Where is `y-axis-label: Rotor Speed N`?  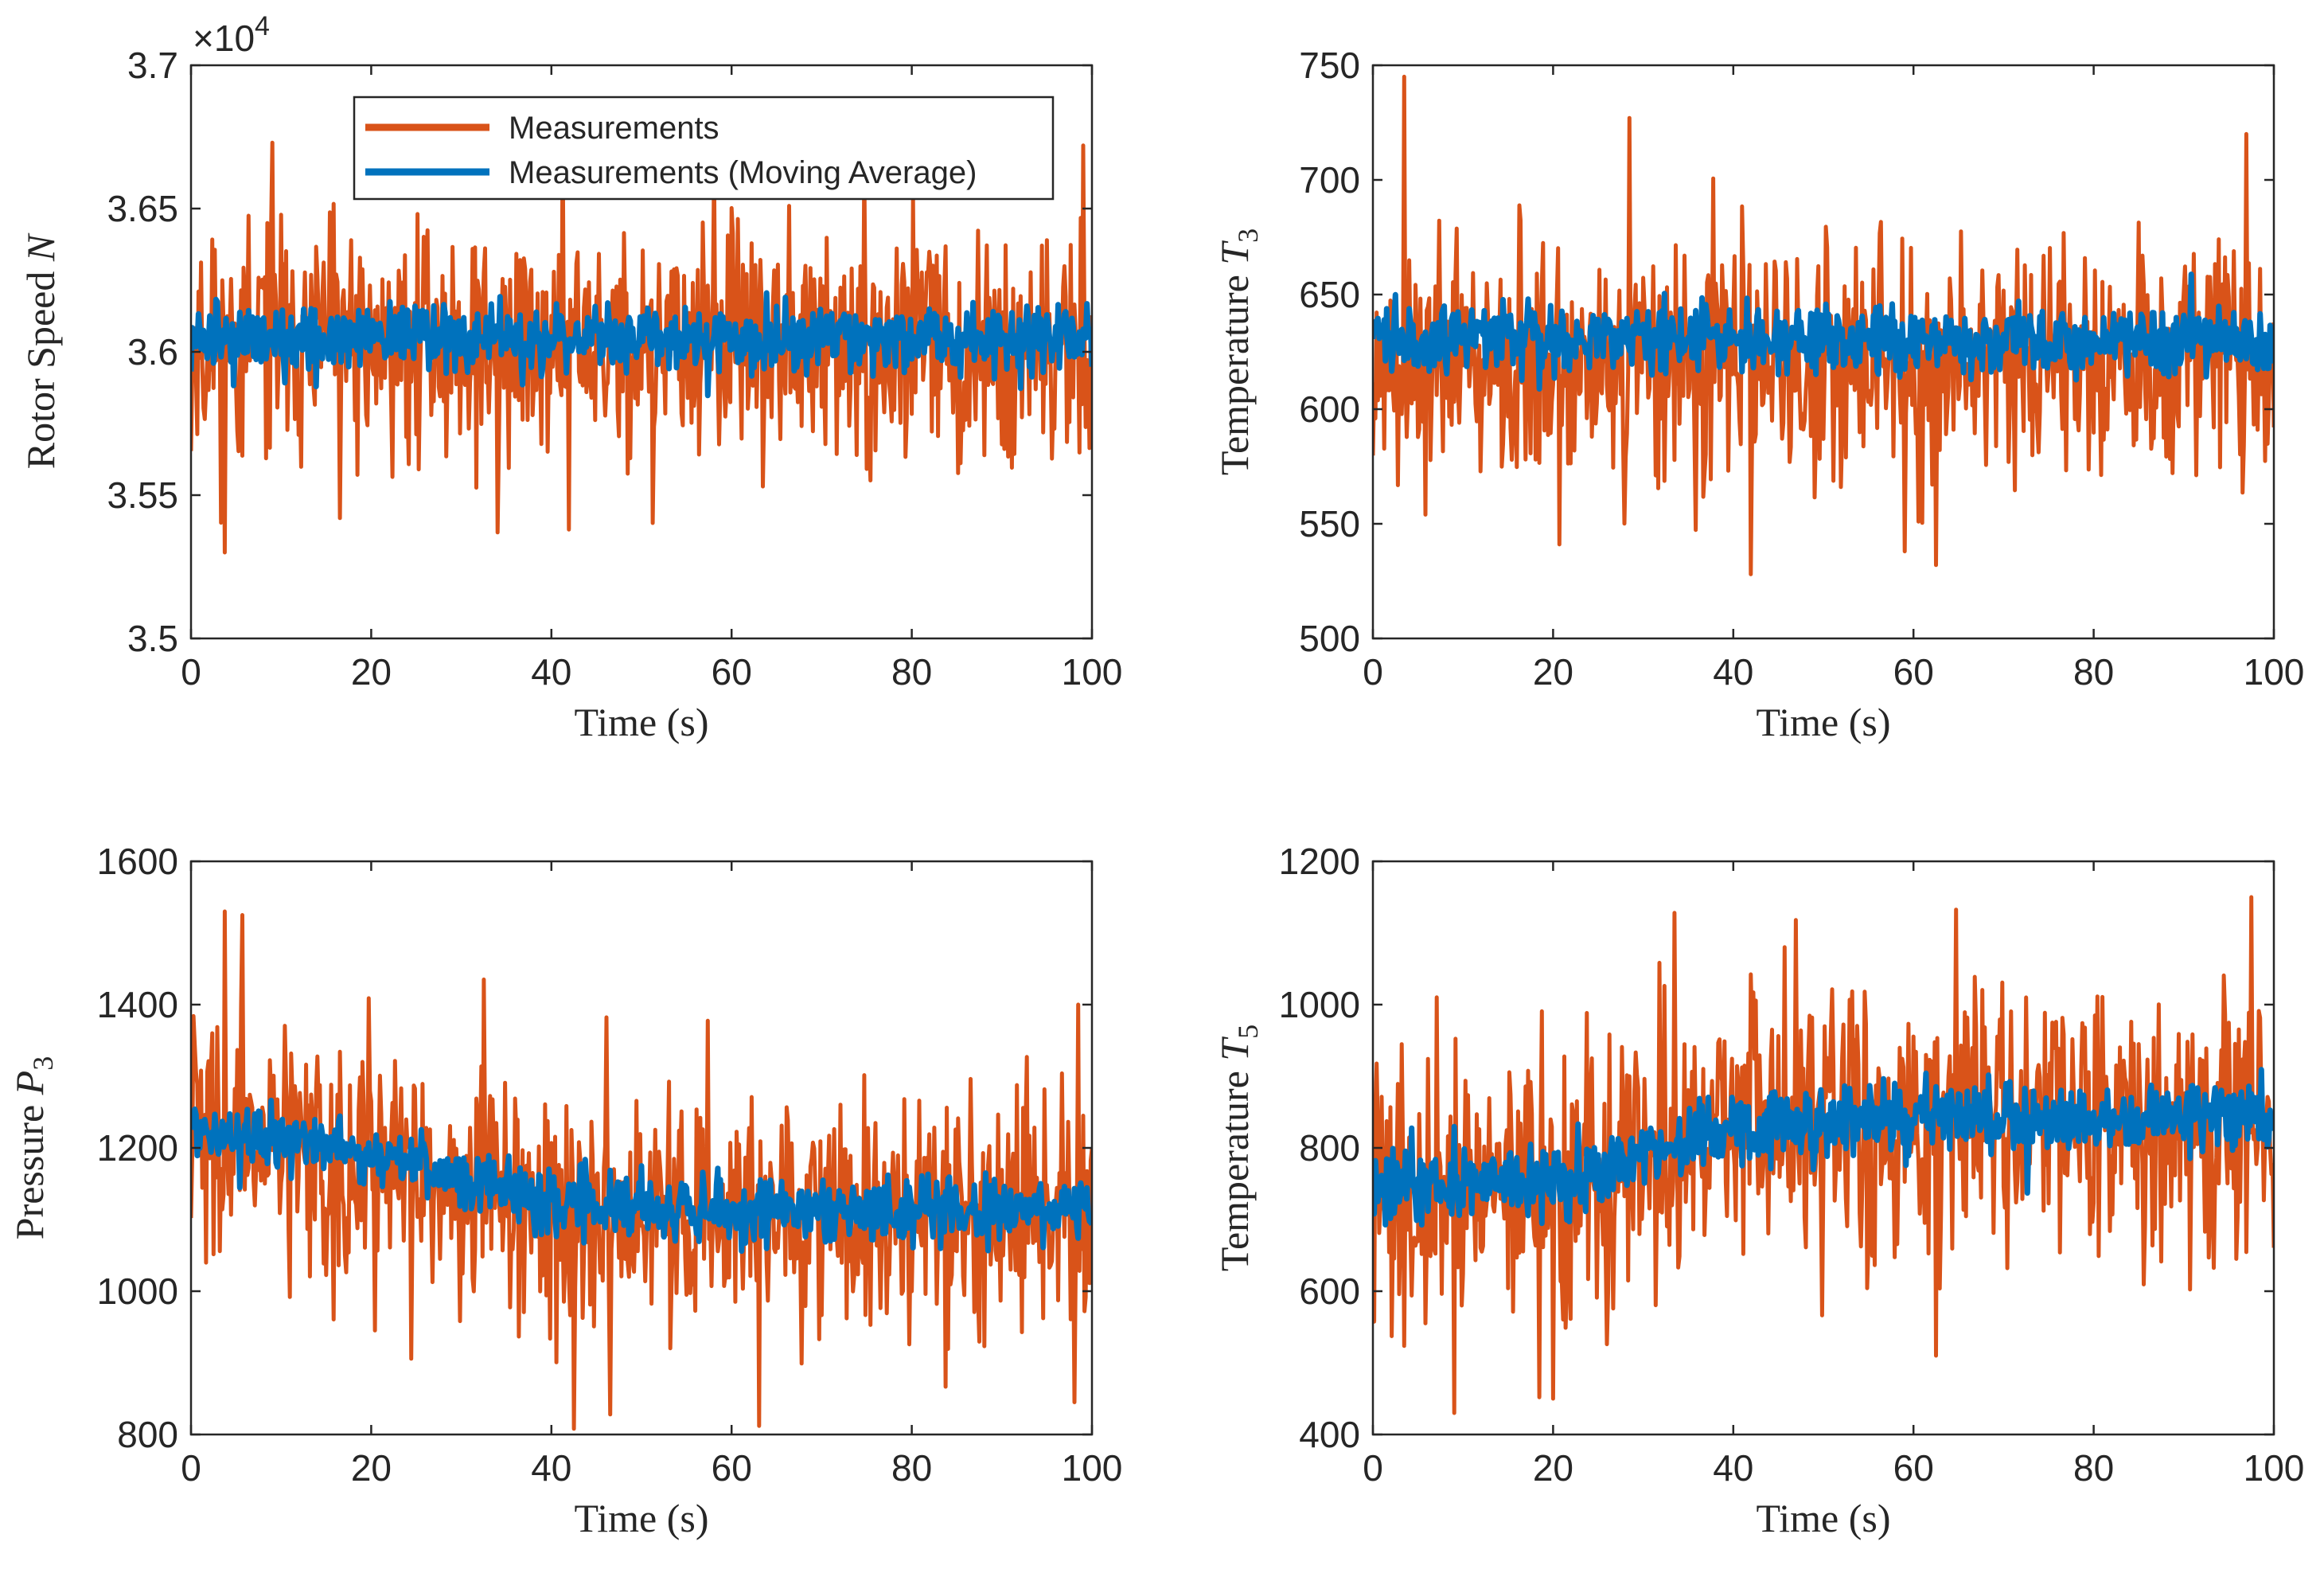 y-axis-label: Rotor Speed N is located at coordinates (40, 350).